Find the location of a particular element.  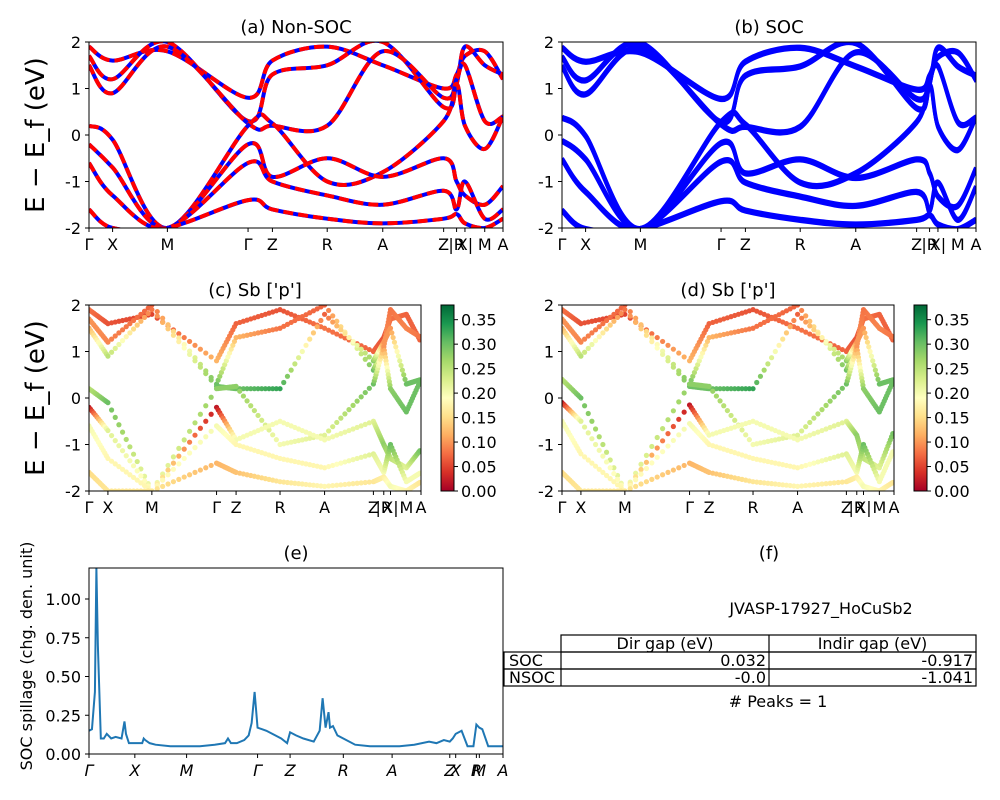

colorbar is located at coordinates (920, 398).